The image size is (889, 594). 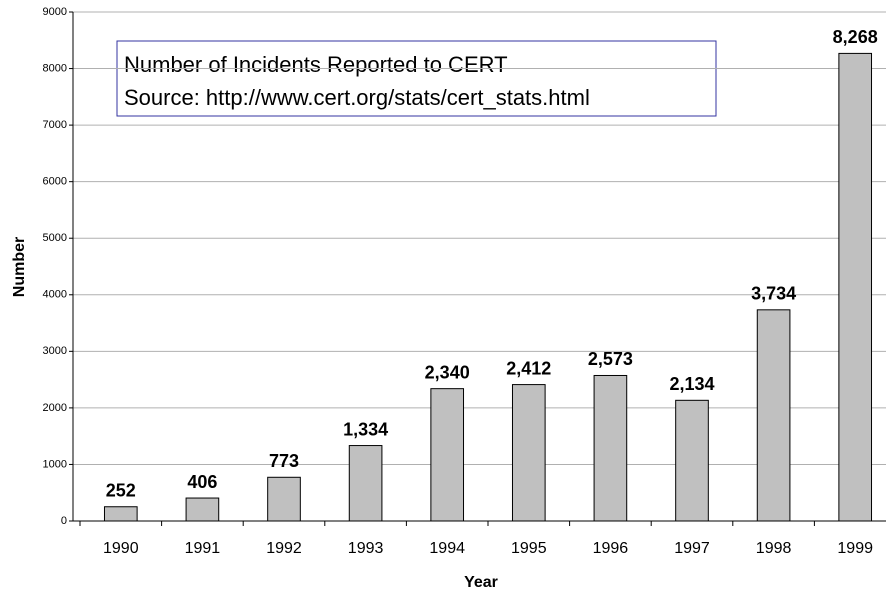 What do you see at coordinates (691, 384) in the screenshot?
I see `value-label: 2,134` at bounding box center [691, 384].